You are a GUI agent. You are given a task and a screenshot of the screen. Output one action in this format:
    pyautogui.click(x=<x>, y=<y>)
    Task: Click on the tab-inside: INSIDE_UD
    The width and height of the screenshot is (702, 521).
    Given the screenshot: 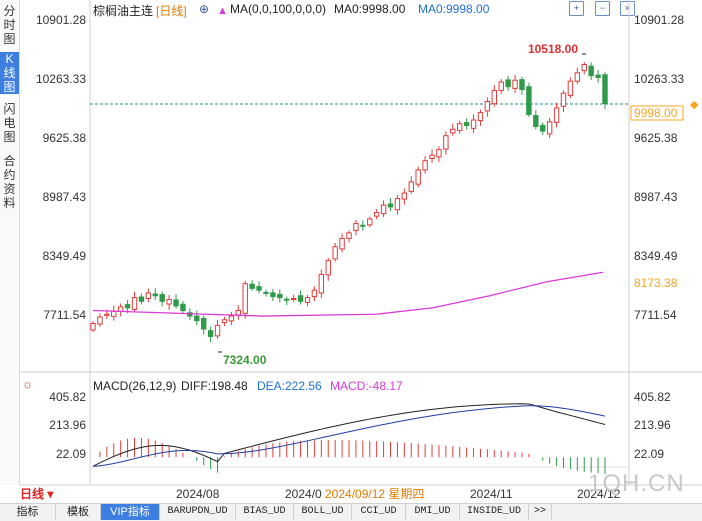 What is the action you would take?
    pyautogui.click(x=494, y=512)
    